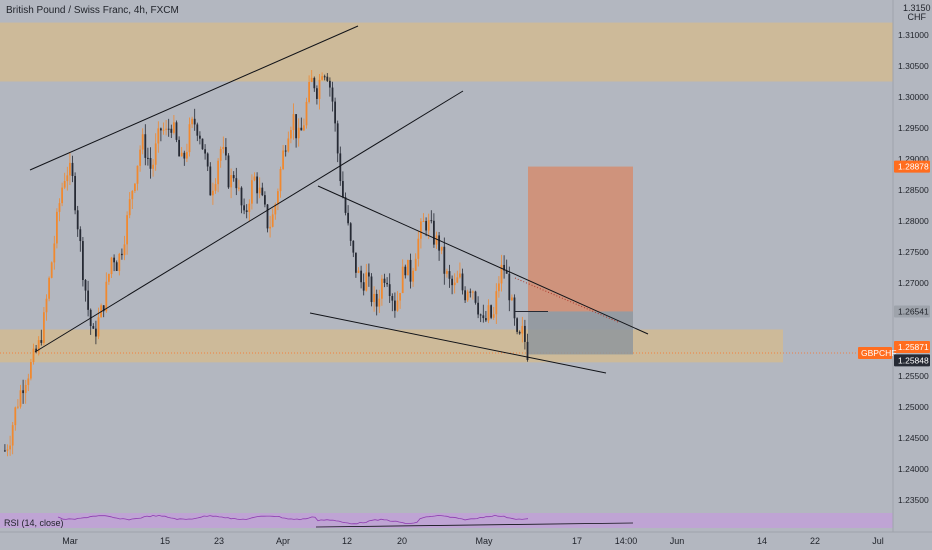 This screenshot has height=550, width=932. Describe the element at coordinates (913, 190) in the screenshot. I see `price-tick-label: 1.28500` at that location.